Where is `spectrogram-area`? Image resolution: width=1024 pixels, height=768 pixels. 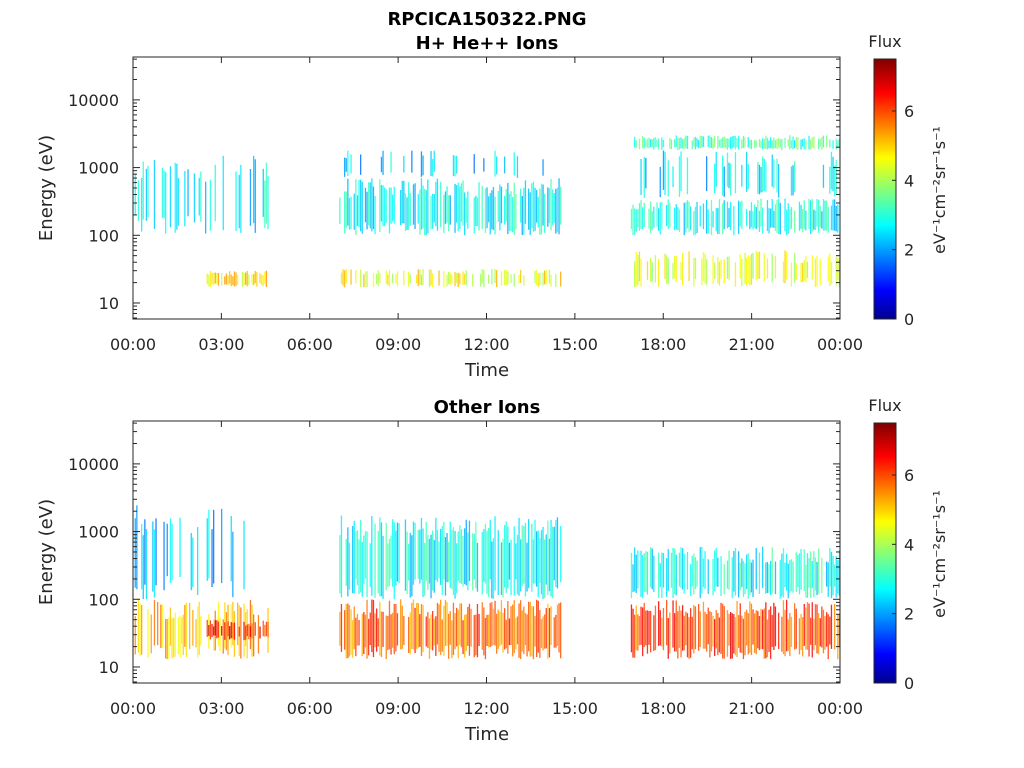
spectrogram-area is located at coordinates (487, 582).